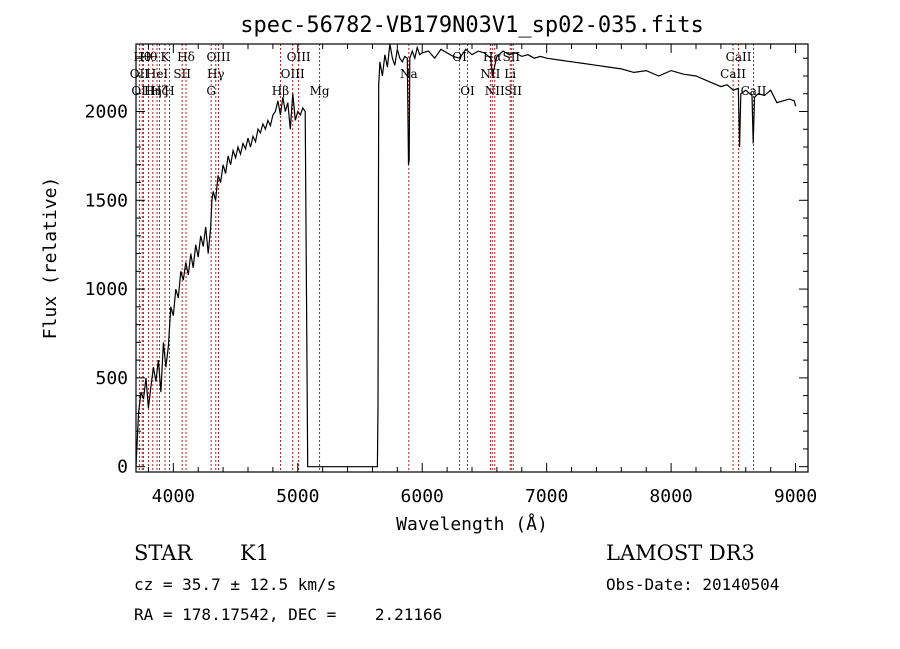  What do you see at coordinates (467, 91) in the screenshot?
I see `line-label: OI` at bounding box center [467, 91].